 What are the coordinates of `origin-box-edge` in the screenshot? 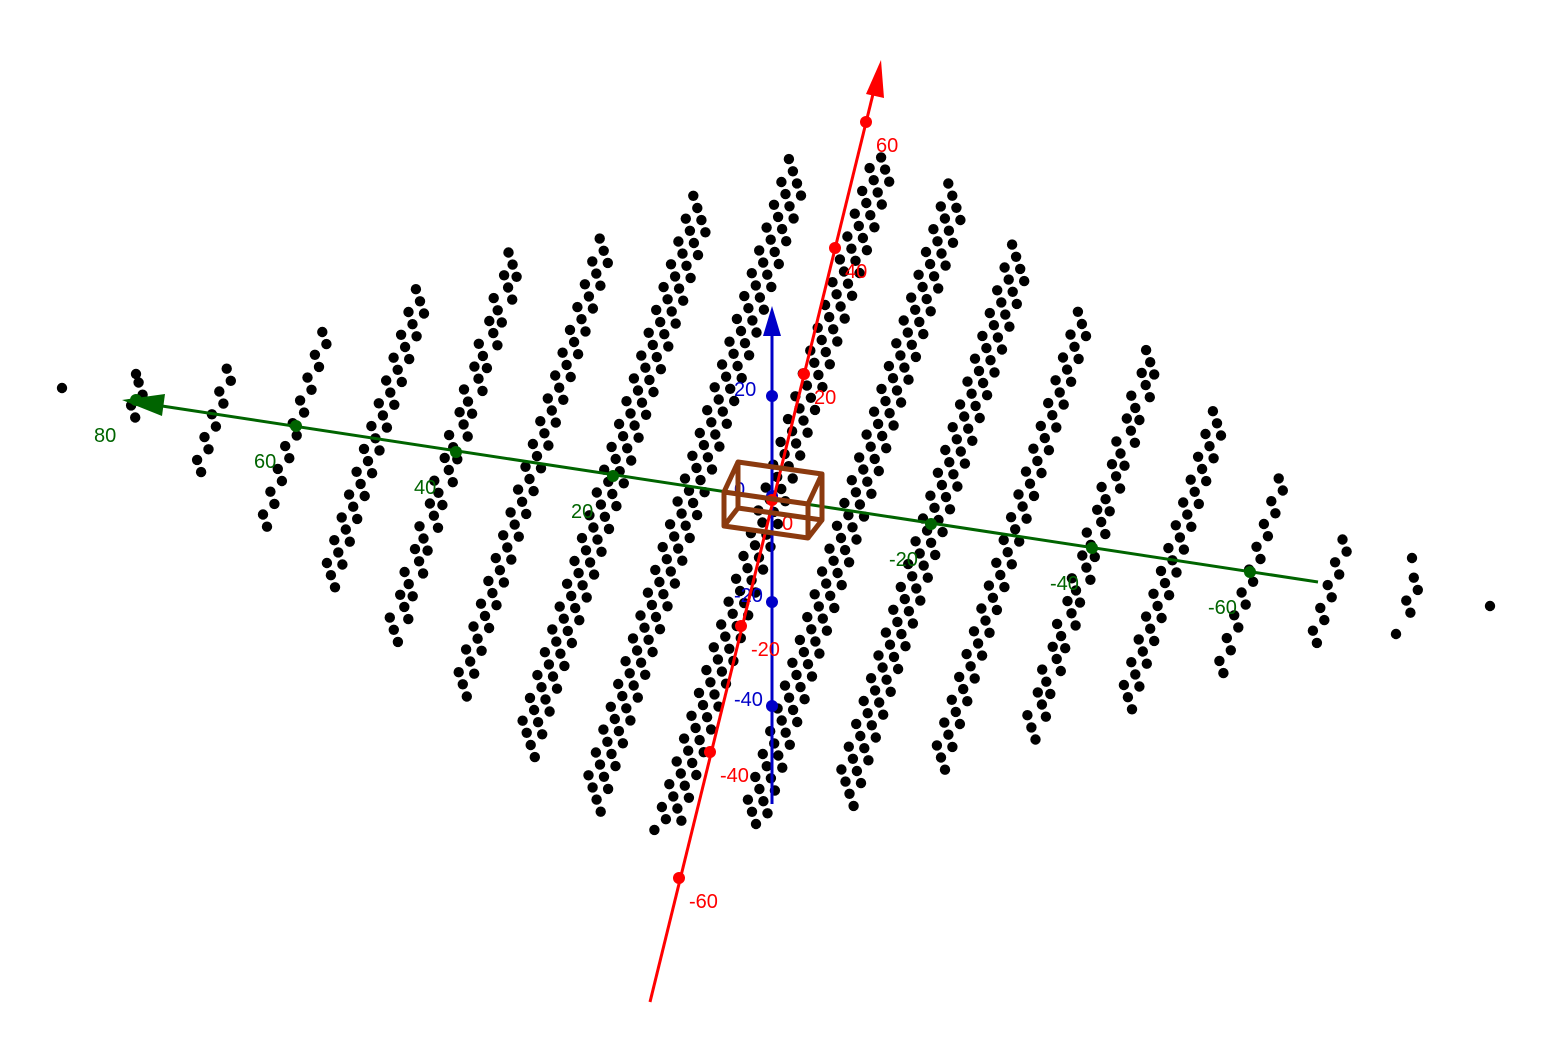 It's located at (815, 529).